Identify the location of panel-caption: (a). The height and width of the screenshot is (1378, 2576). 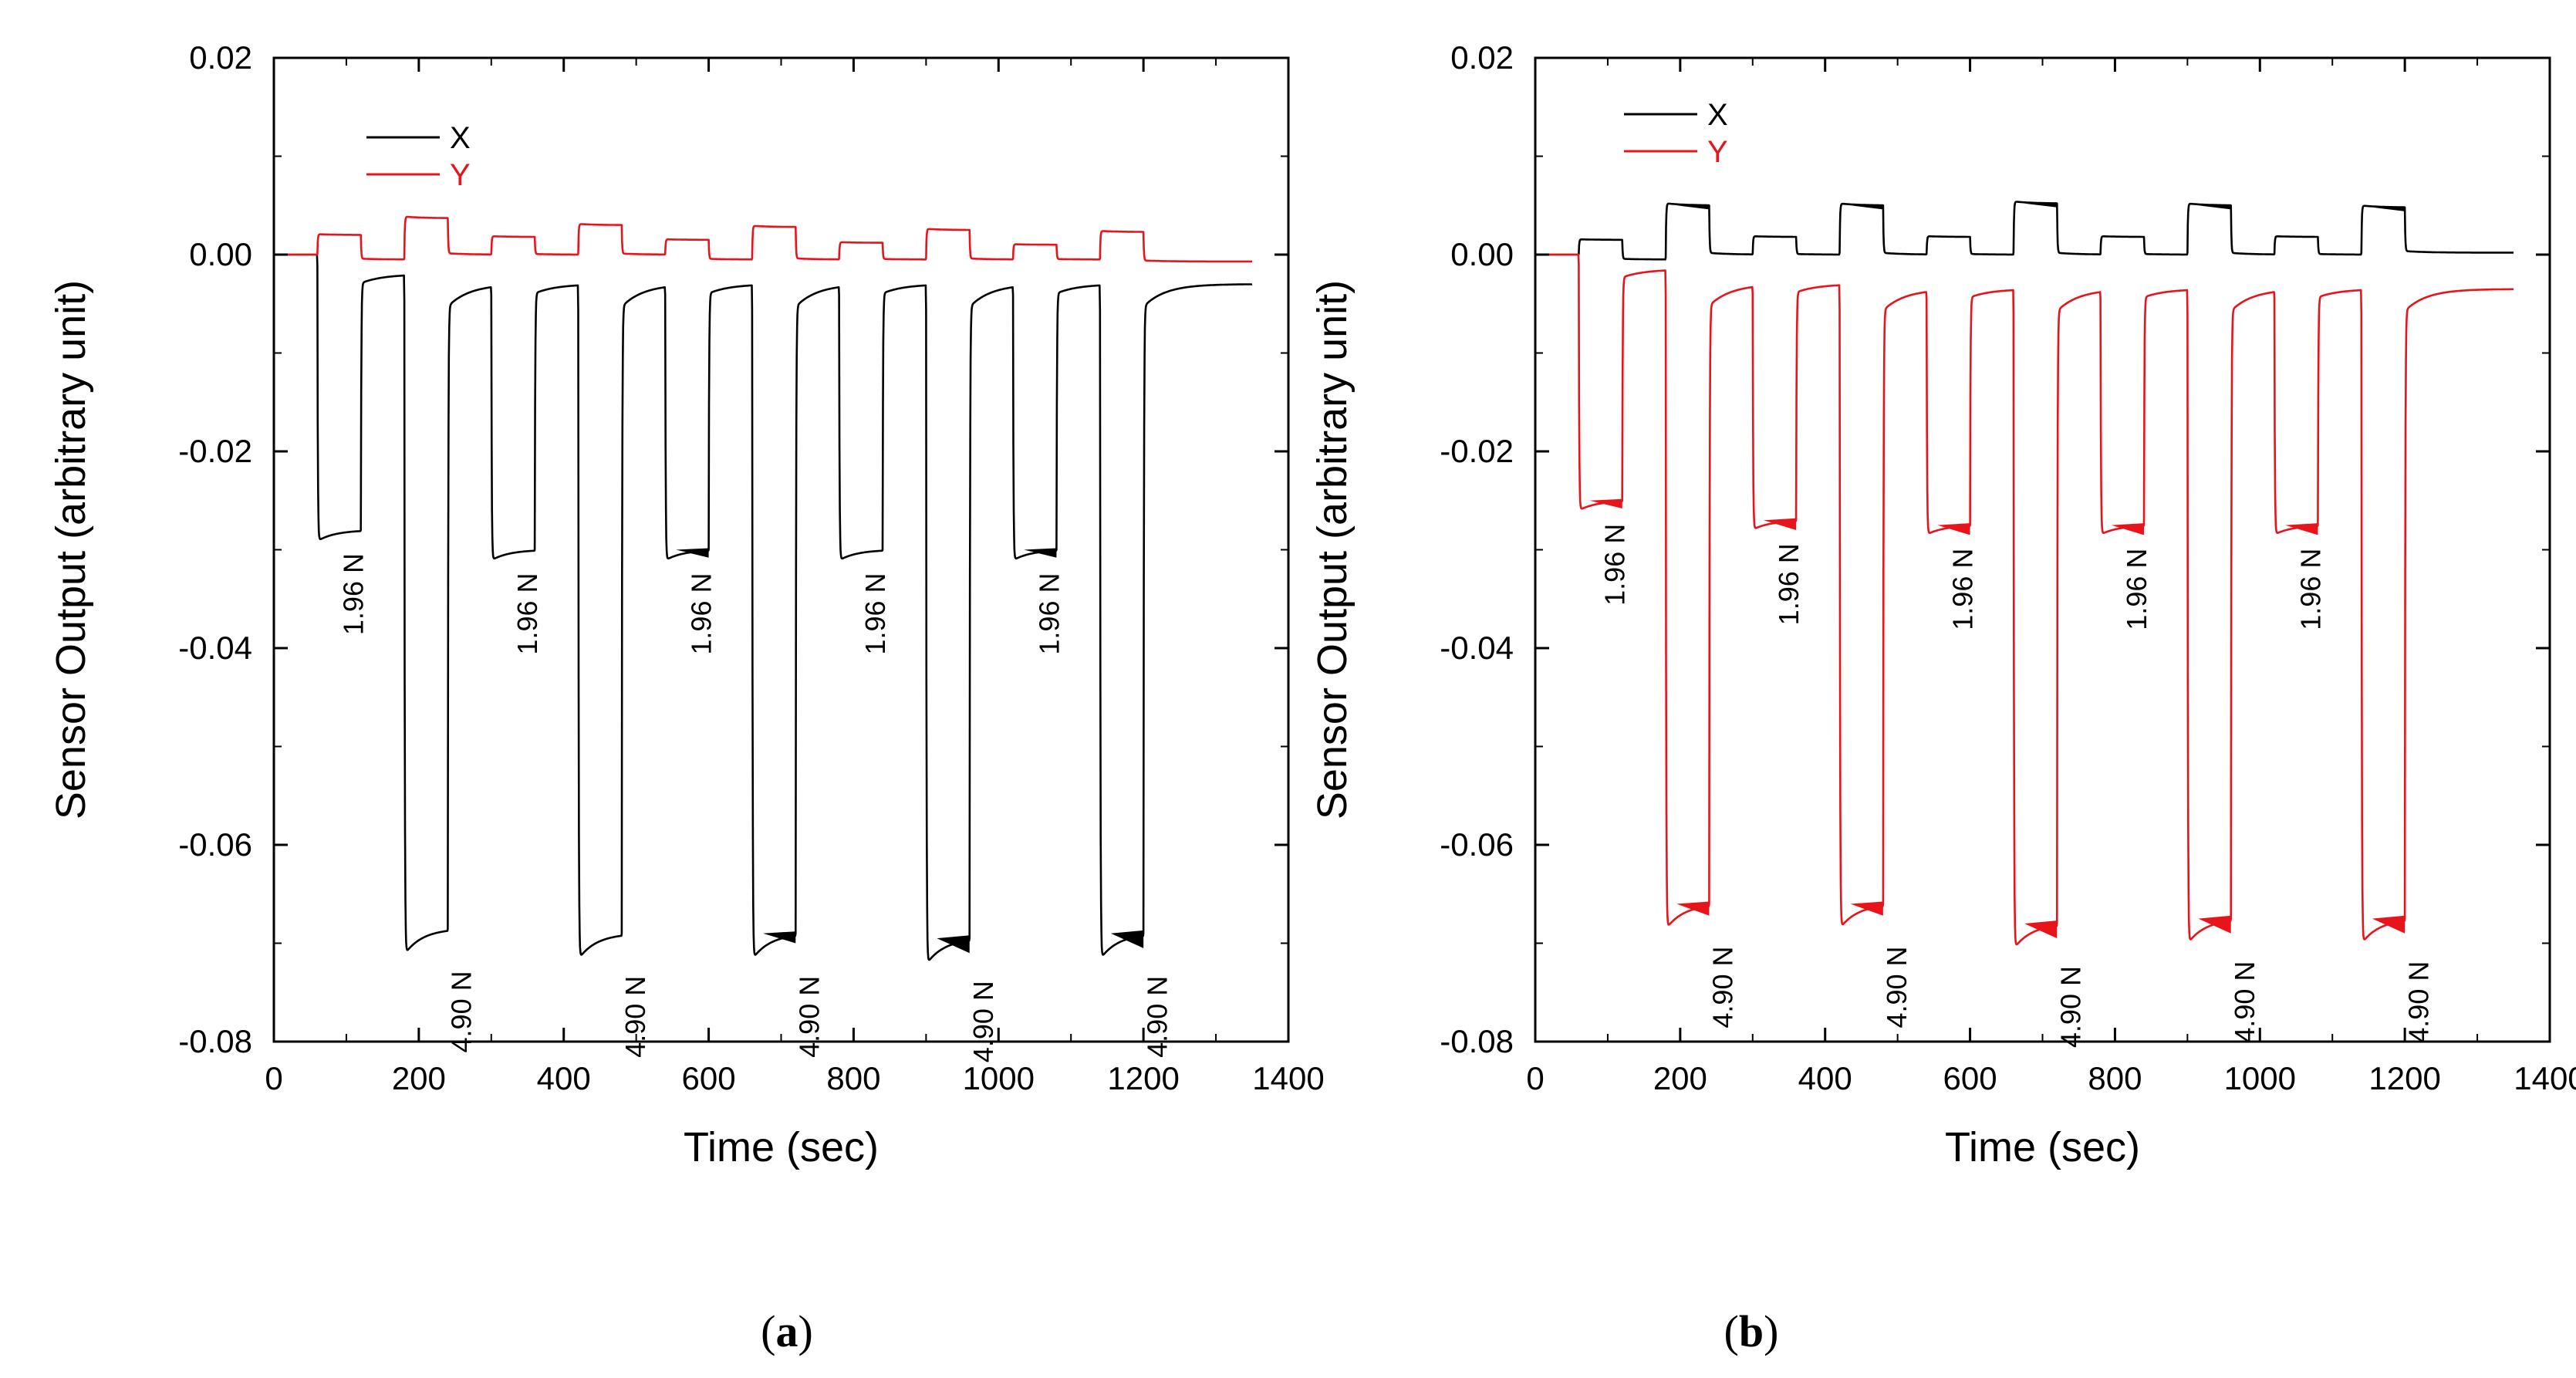
(787, 1331).